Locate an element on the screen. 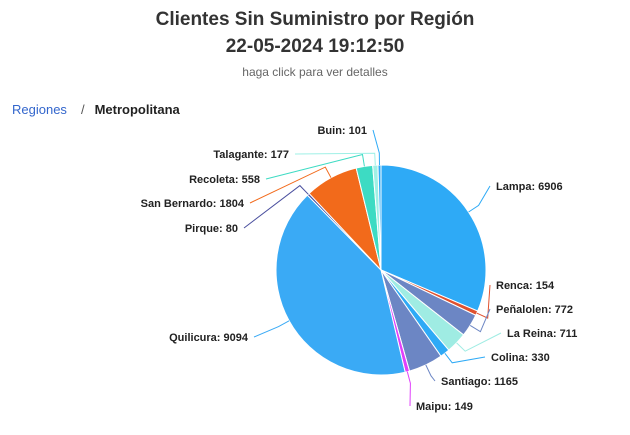  connector-renca is located at coordinates (483, 301).